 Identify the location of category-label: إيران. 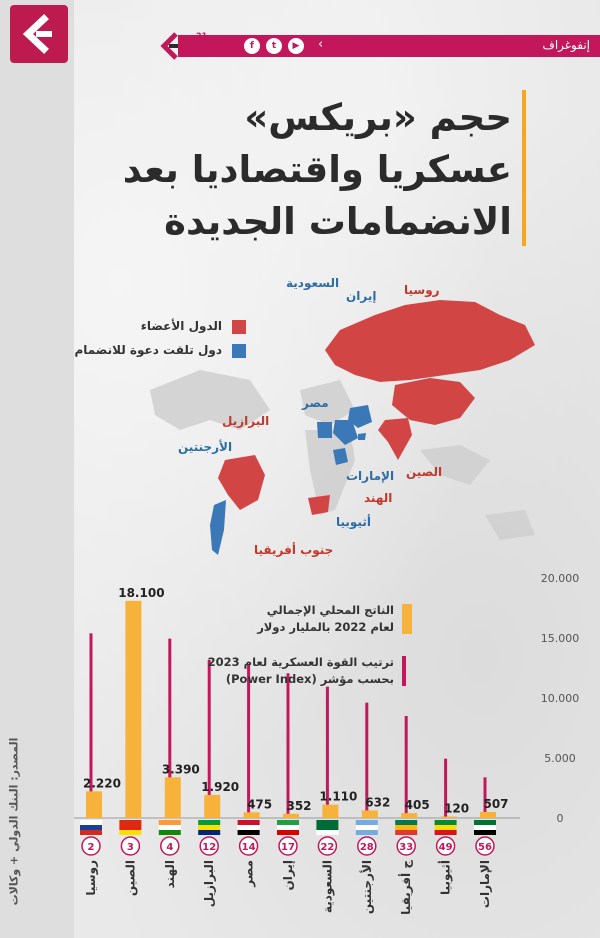
(288, 875).